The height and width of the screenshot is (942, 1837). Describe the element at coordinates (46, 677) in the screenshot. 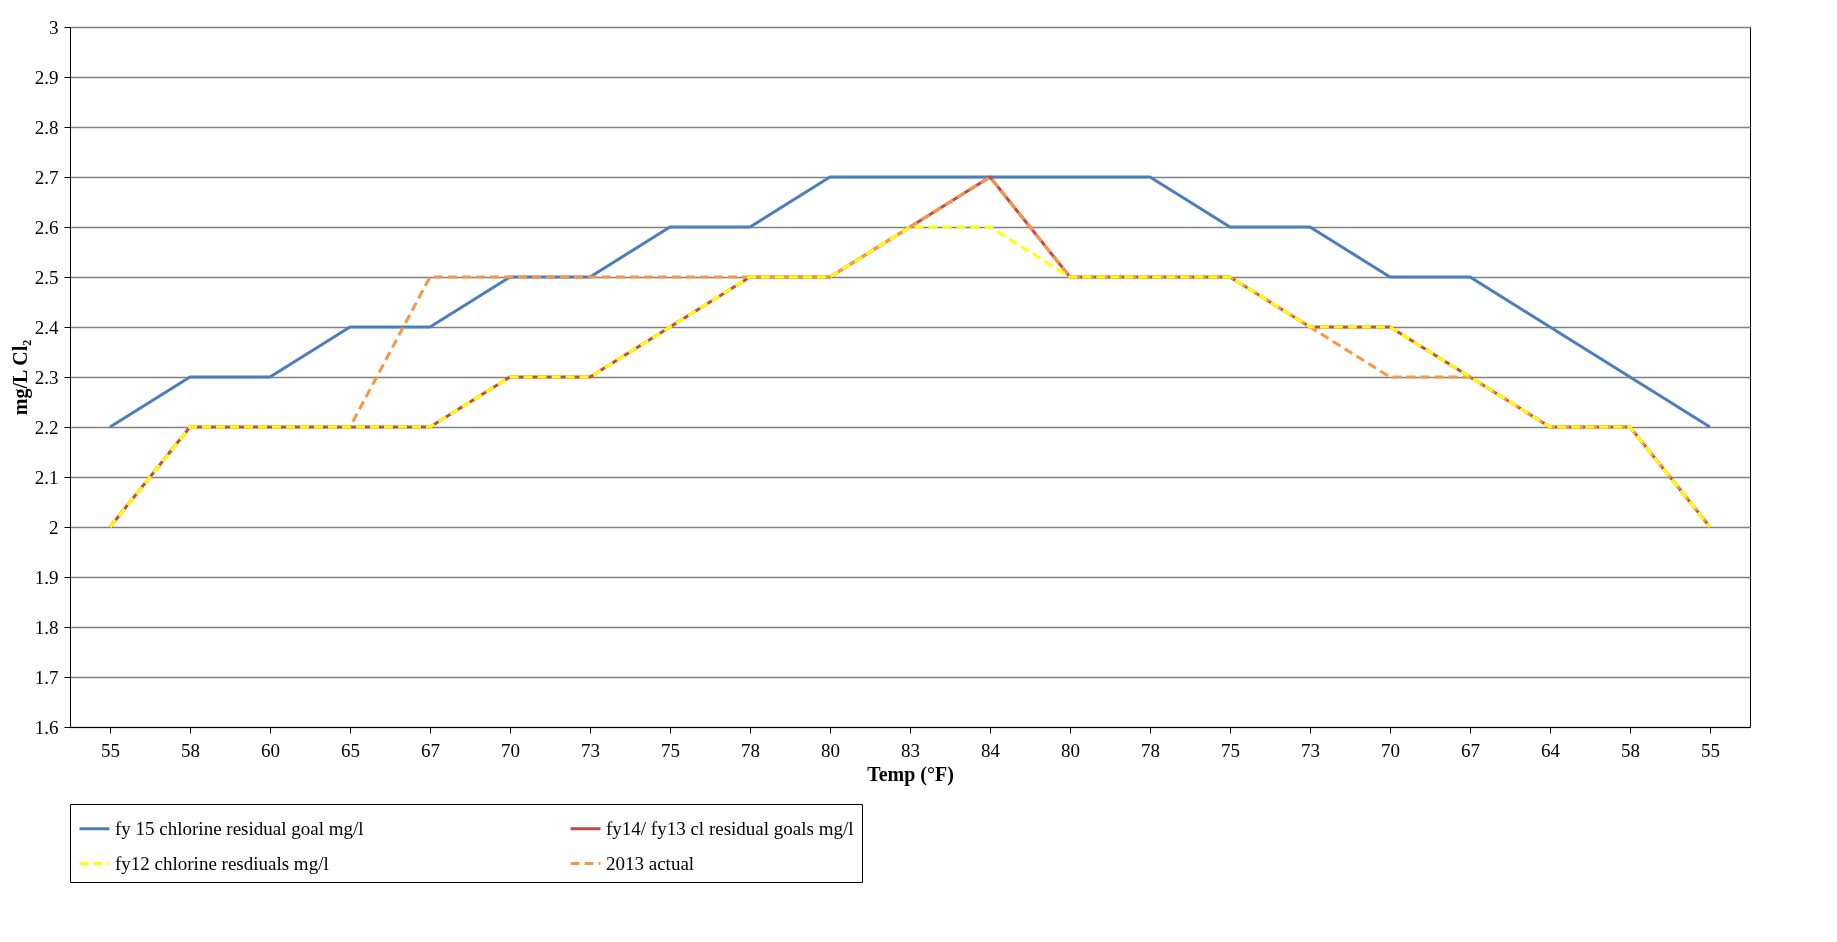

I see `y-tick-label: 1.7` at that location.